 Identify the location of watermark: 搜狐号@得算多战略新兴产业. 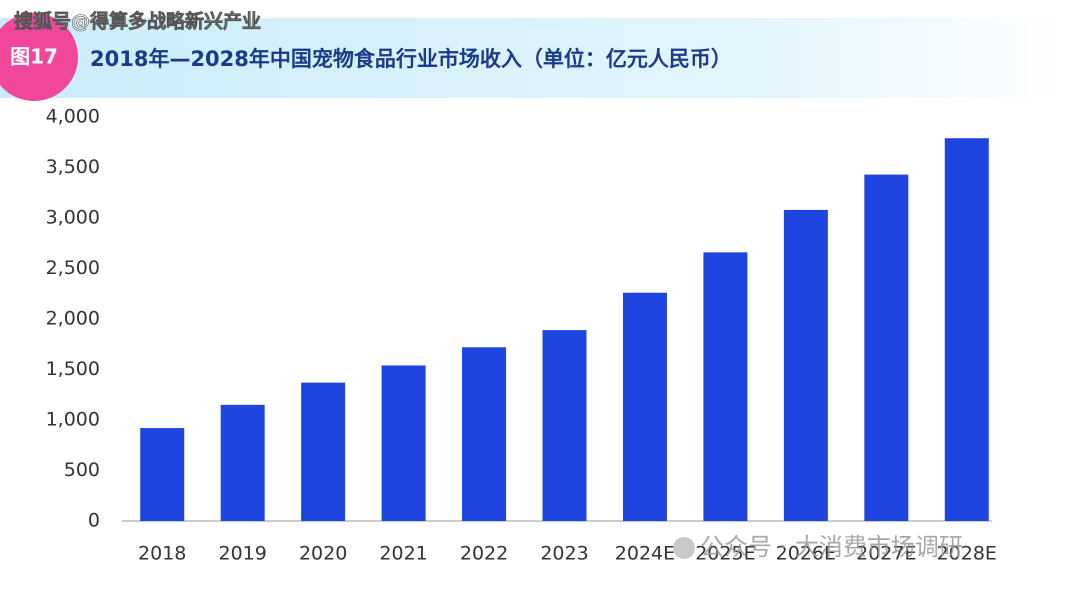
(137, 21).